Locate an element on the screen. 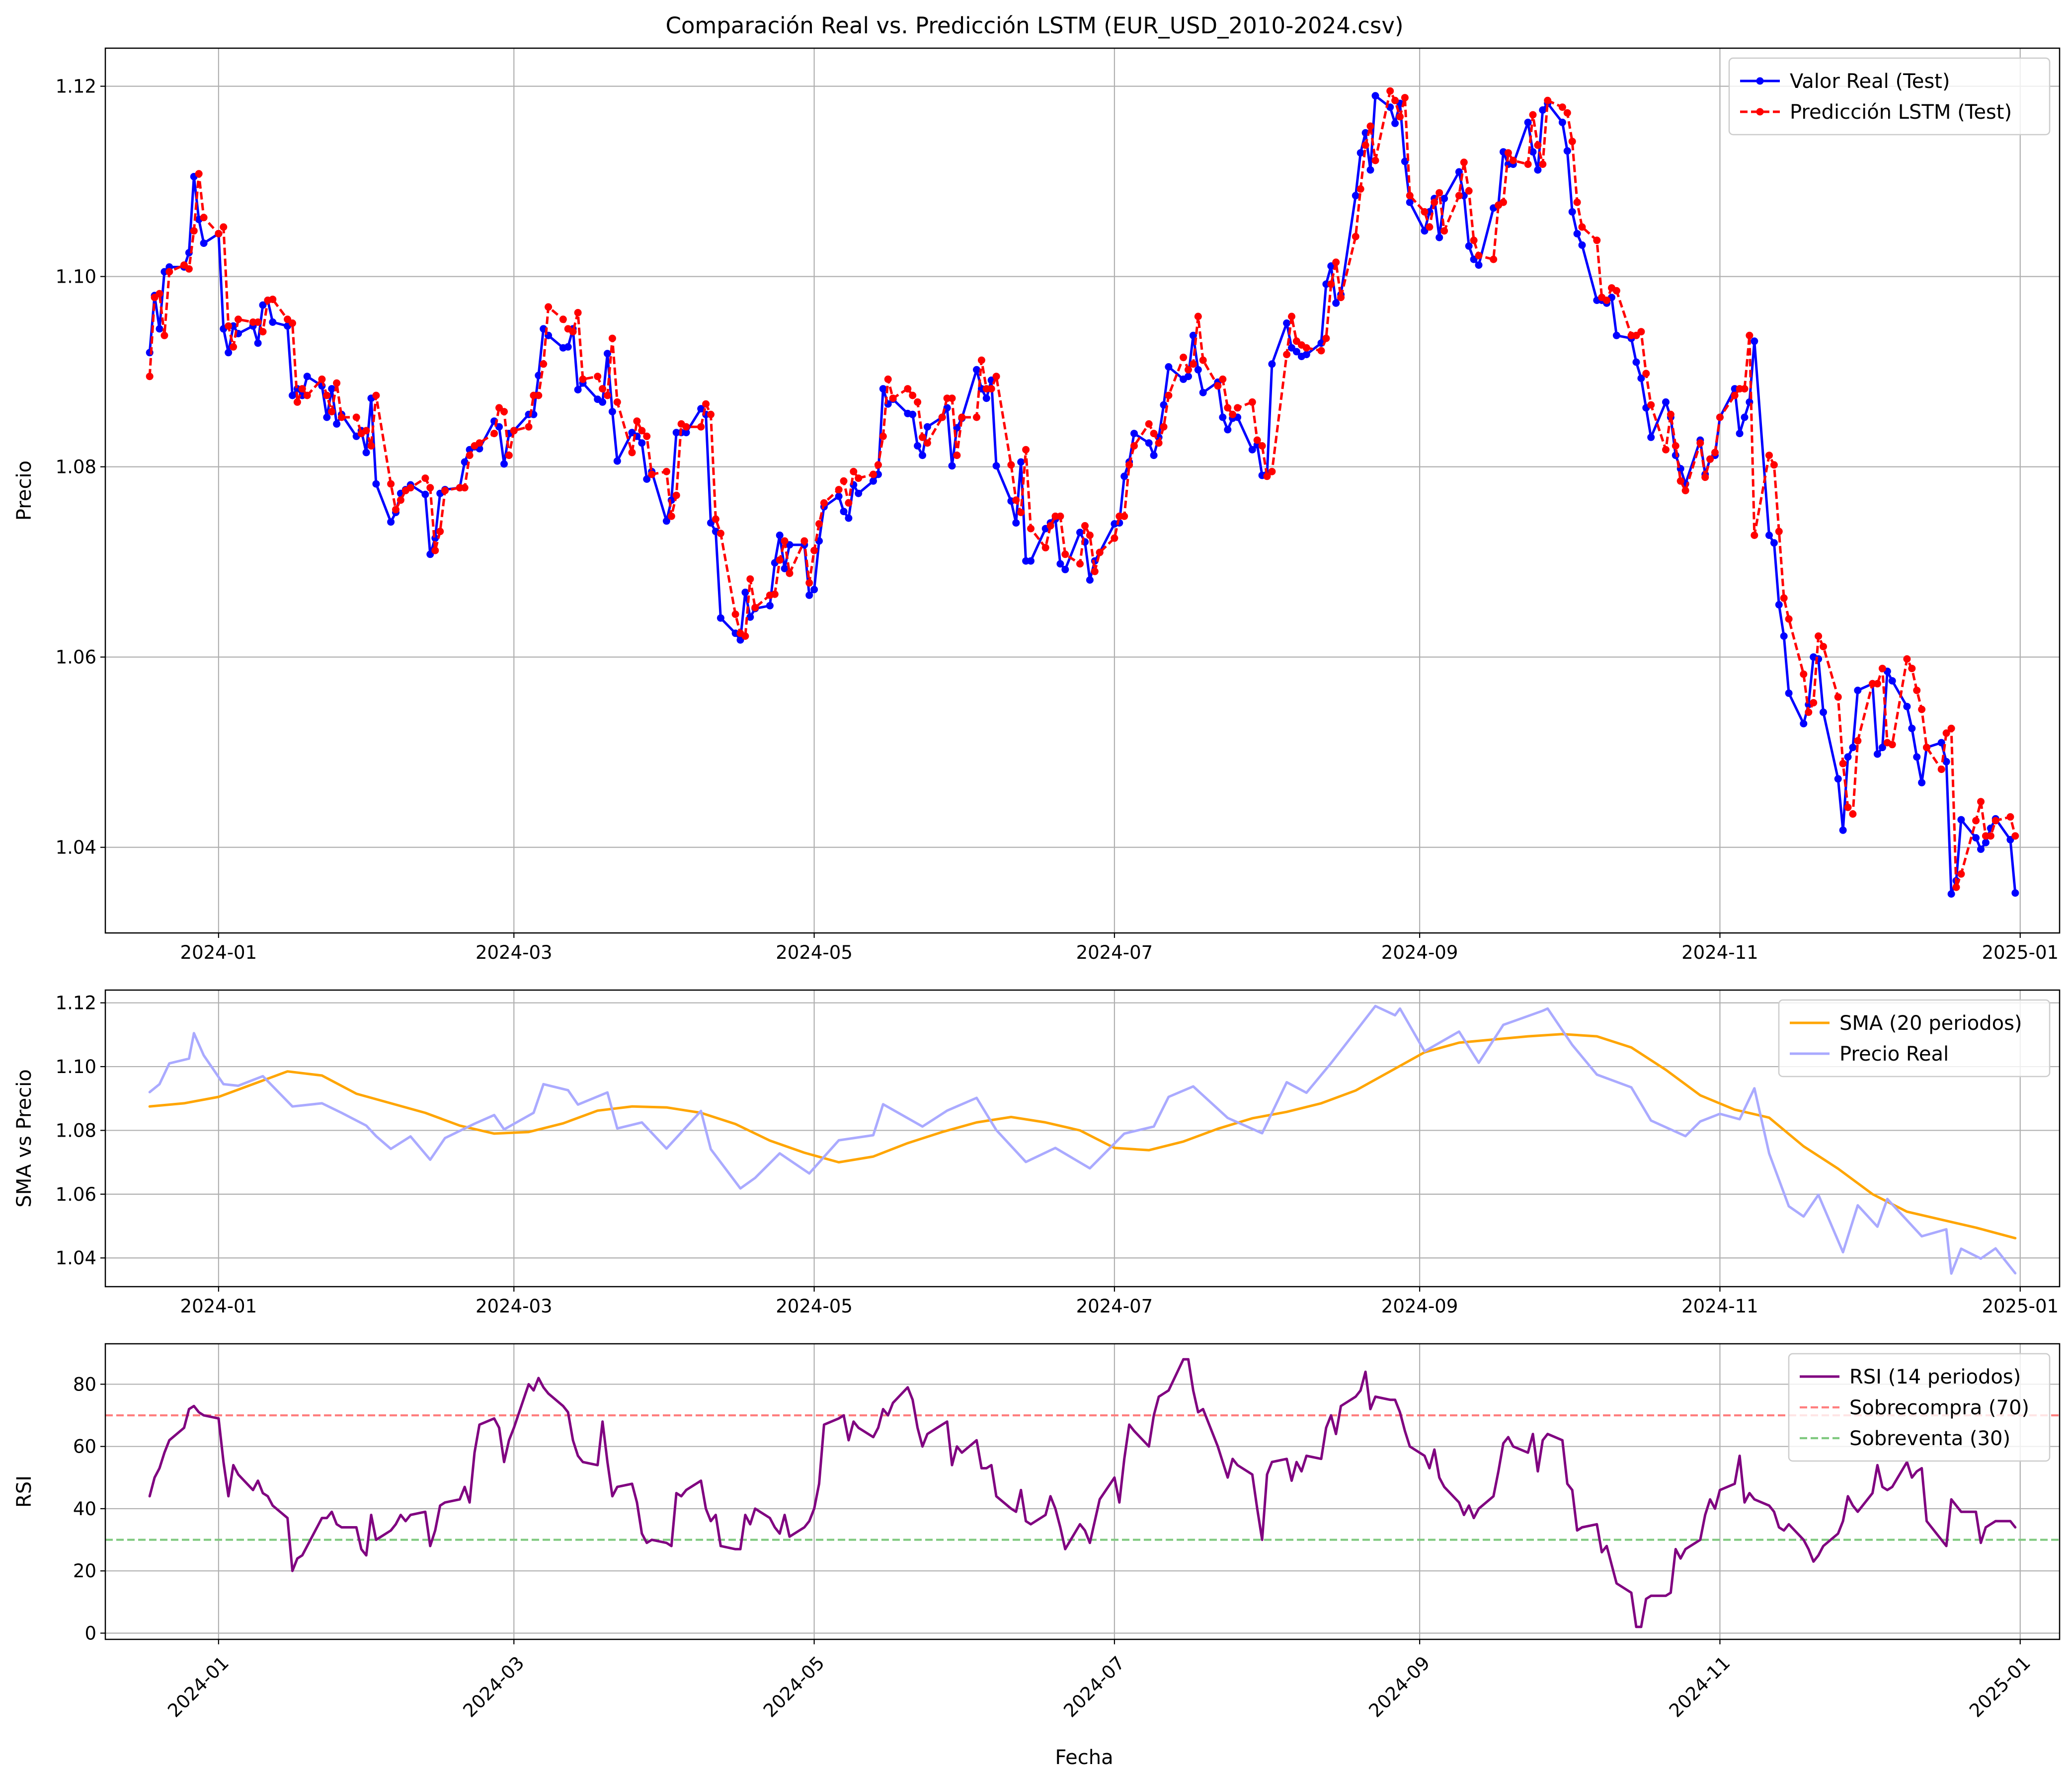 The image size is (2072, 1772). legend-box is located at coordinates (1889, 97).